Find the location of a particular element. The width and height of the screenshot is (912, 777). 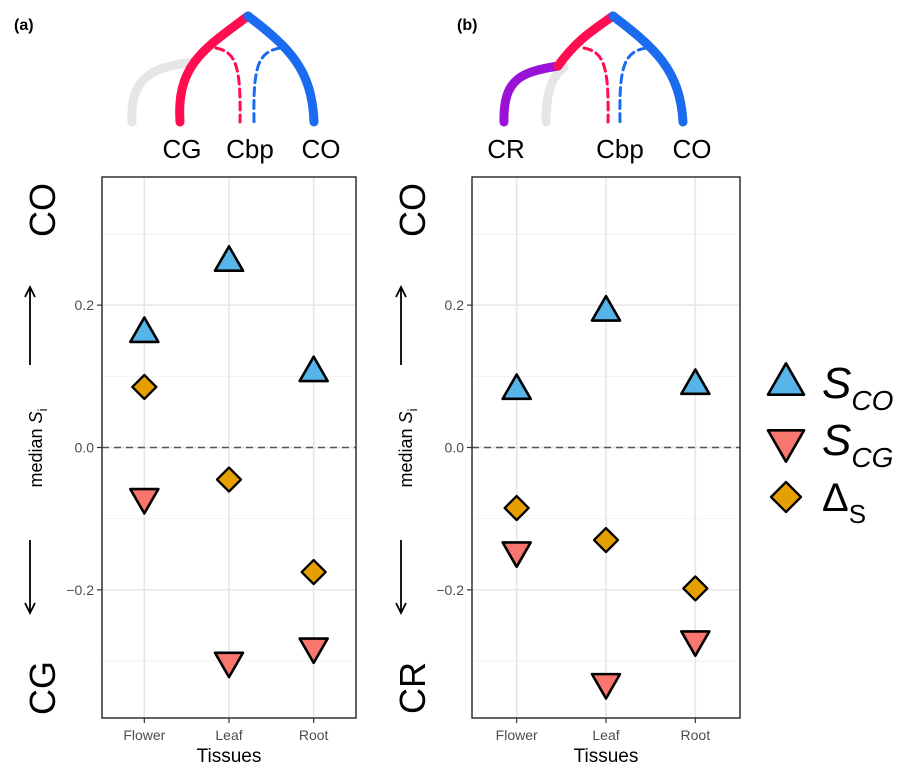

tree-branch-purple is located at coordinates (531, 94).